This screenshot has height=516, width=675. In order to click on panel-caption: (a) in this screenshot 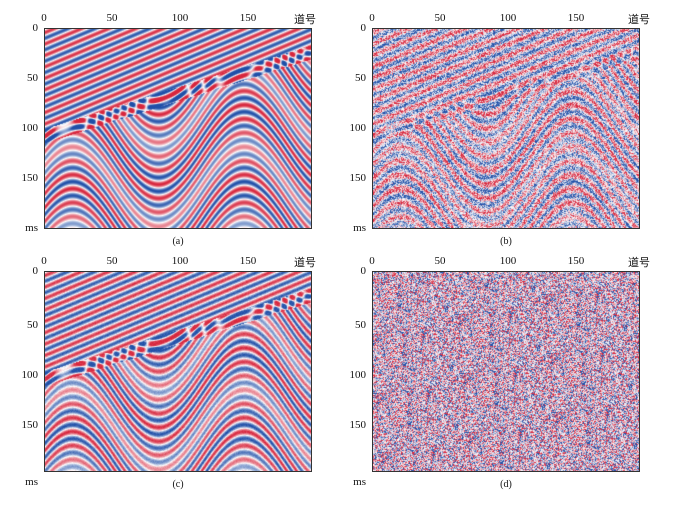, I will do `click(178, 241)`.